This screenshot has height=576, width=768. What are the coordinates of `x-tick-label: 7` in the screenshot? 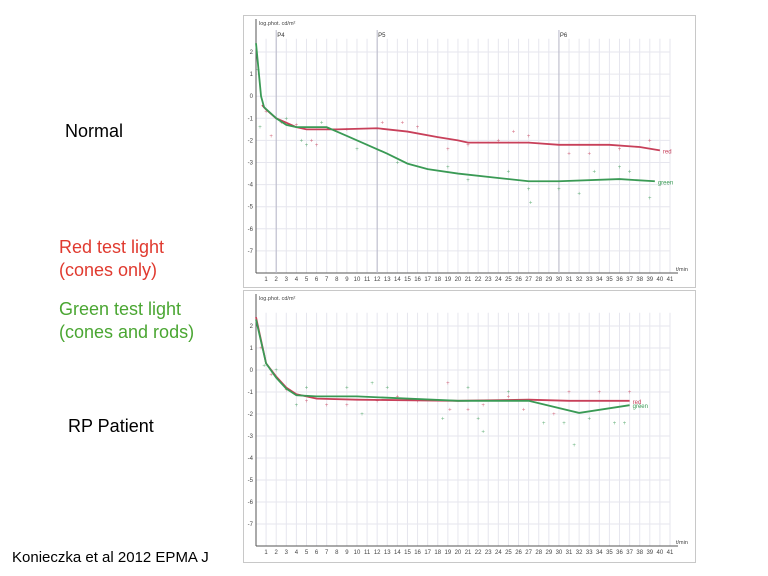 It's located at (327, 280).